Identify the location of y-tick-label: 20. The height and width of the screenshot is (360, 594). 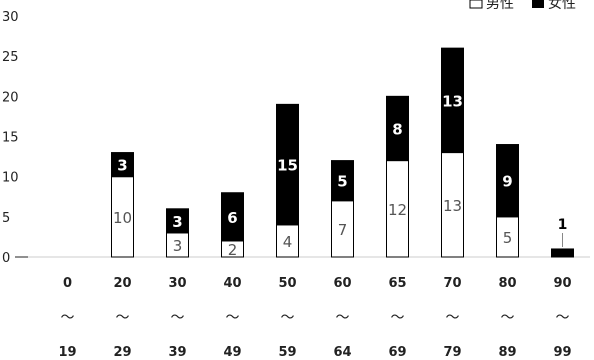
(10, 97).